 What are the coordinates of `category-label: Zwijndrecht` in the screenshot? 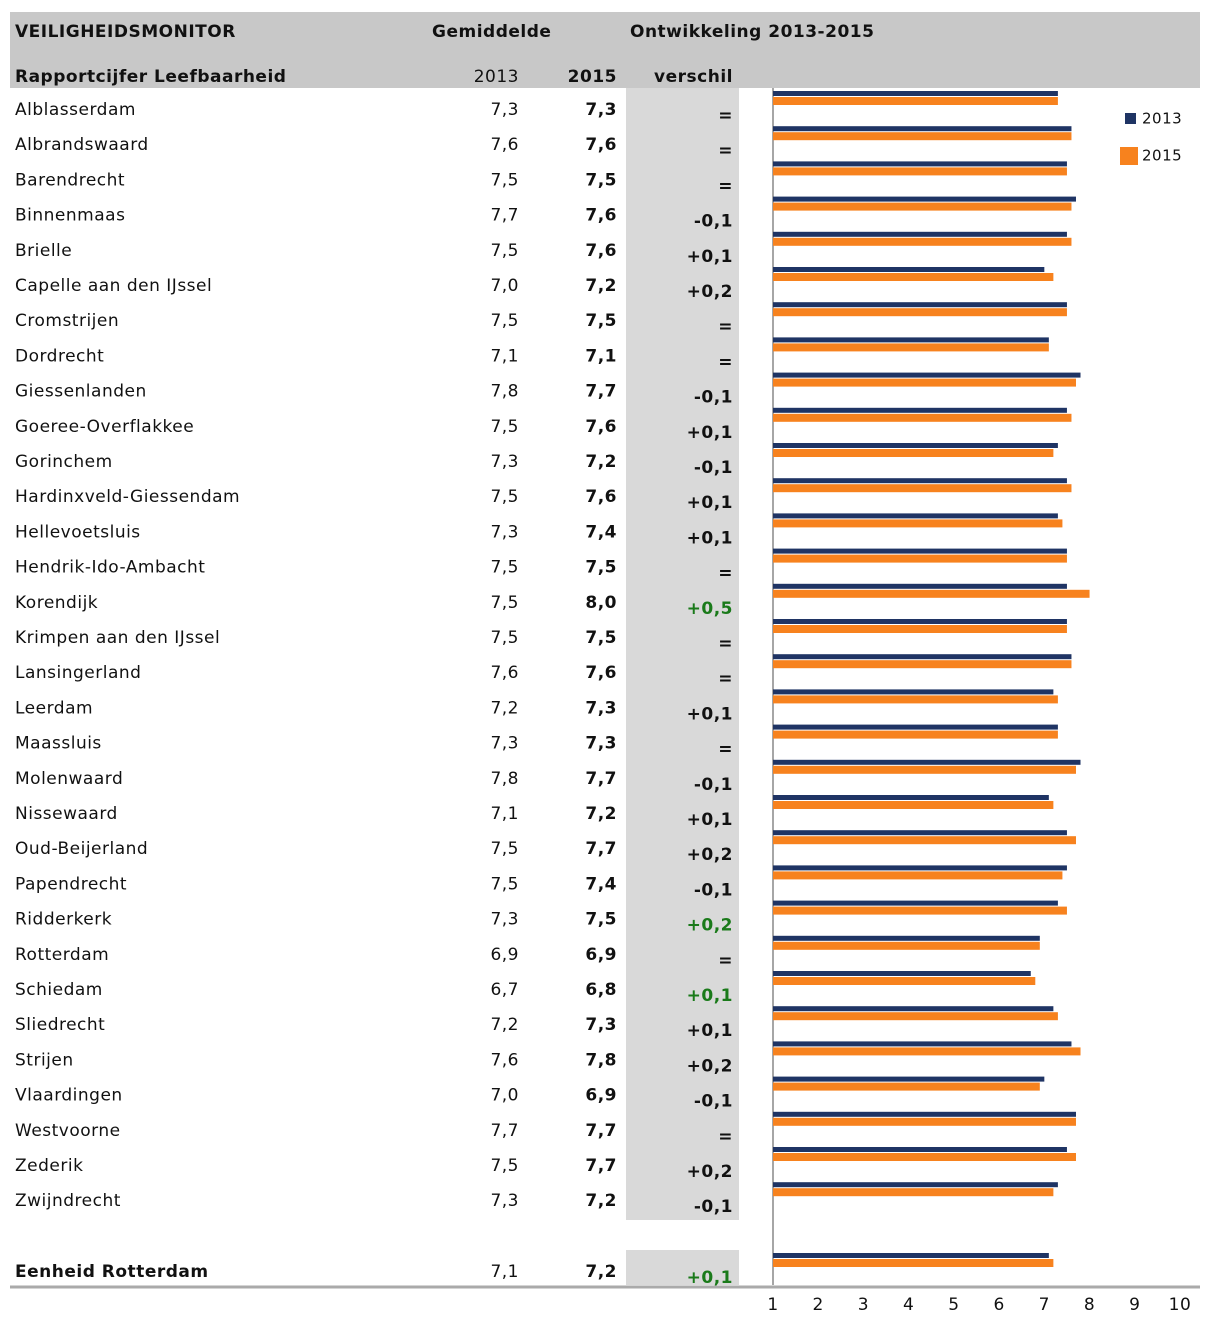 It's located at (68, 1201).